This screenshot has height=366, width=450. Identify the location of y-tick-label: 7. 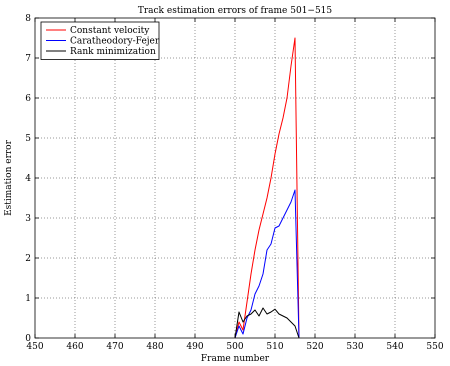
(28, 59).